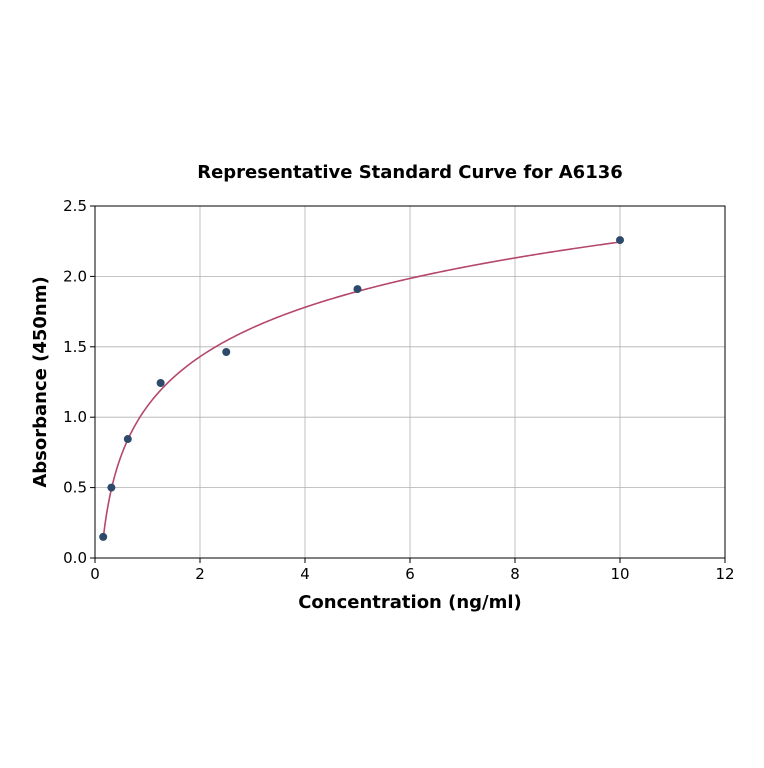  What do you see at coordinates (75, 417) in the screenshot?
I see `y-tick-label: 1.0` at bounding box center [75, 417].